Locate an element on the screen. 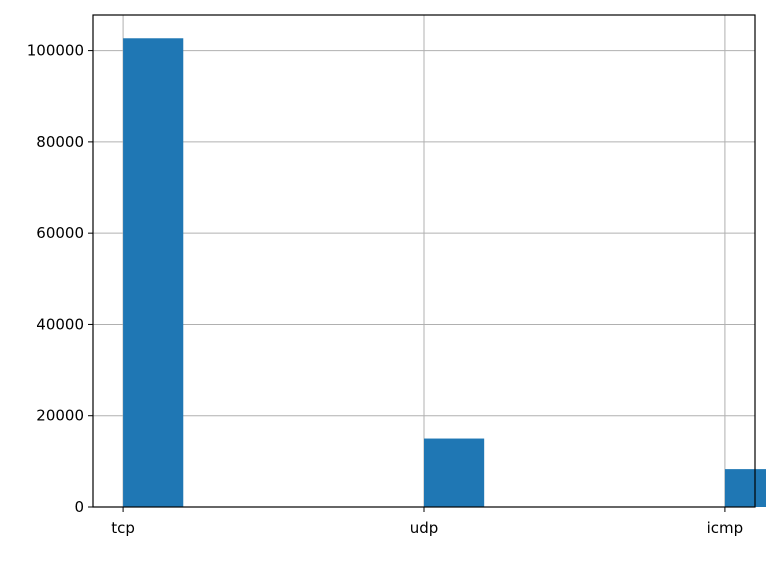 The height and width of the screenshot is (563, 766). y-tick-label: 0 is located at coordinates (79, 507).